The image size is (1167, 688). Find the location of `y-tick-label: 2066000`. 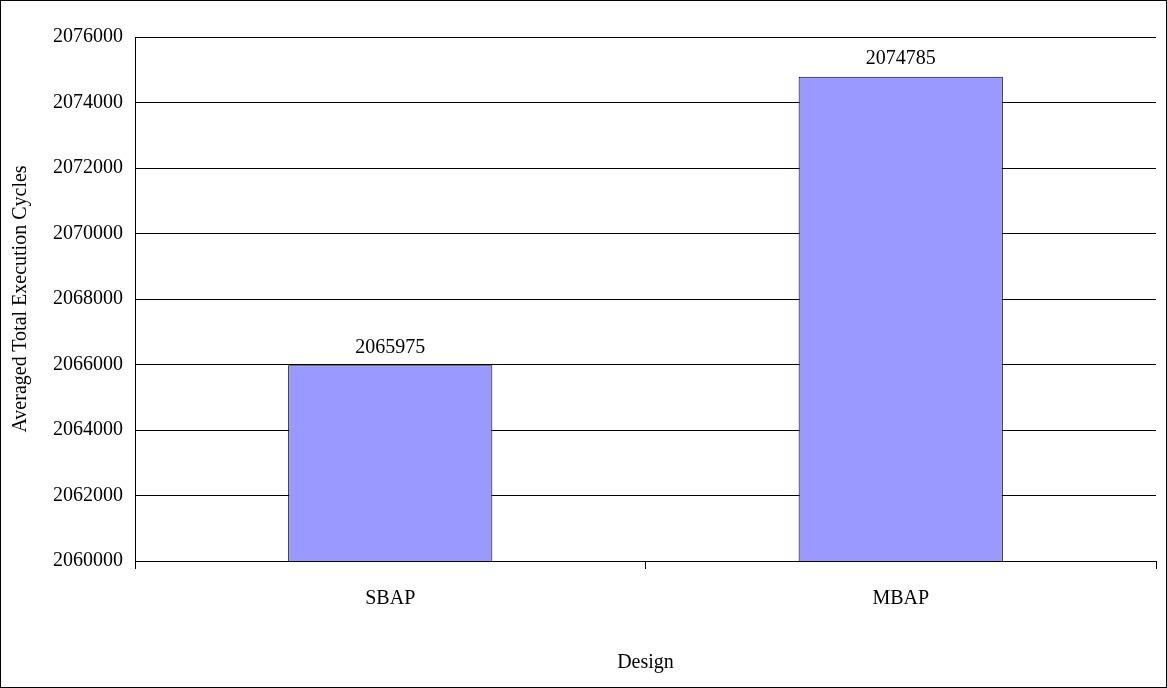

y-tick-label: 2066000 is located at coordinates (88, 362).